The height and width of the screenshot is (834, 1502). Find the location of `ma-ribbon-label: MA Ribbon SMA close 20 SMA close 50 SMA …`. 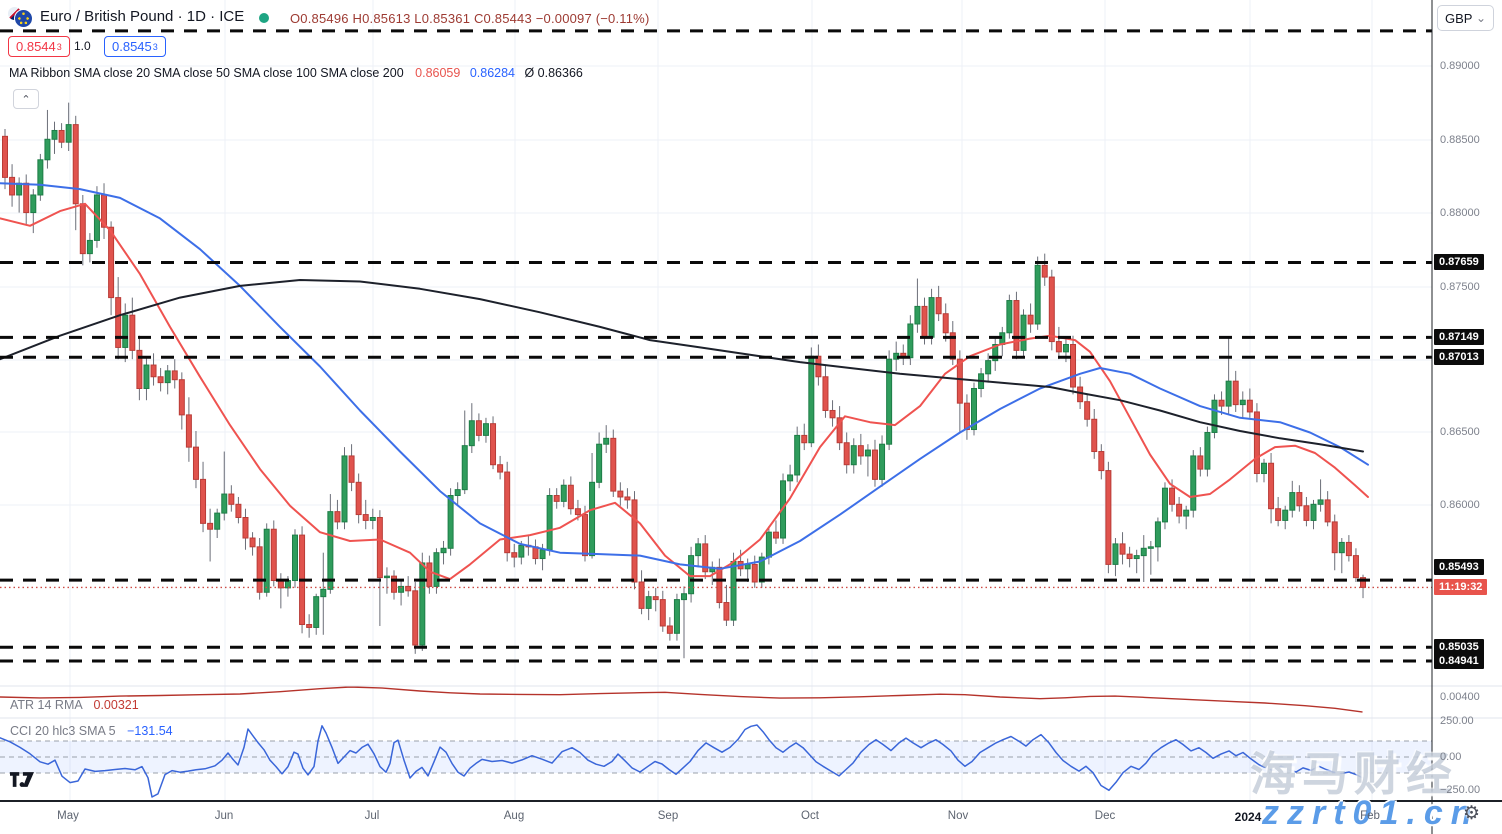

ma-ribbon-label: MA Ribbon SMA close 20 SMA close 50 SMA … is located at coordinates (206, 73).